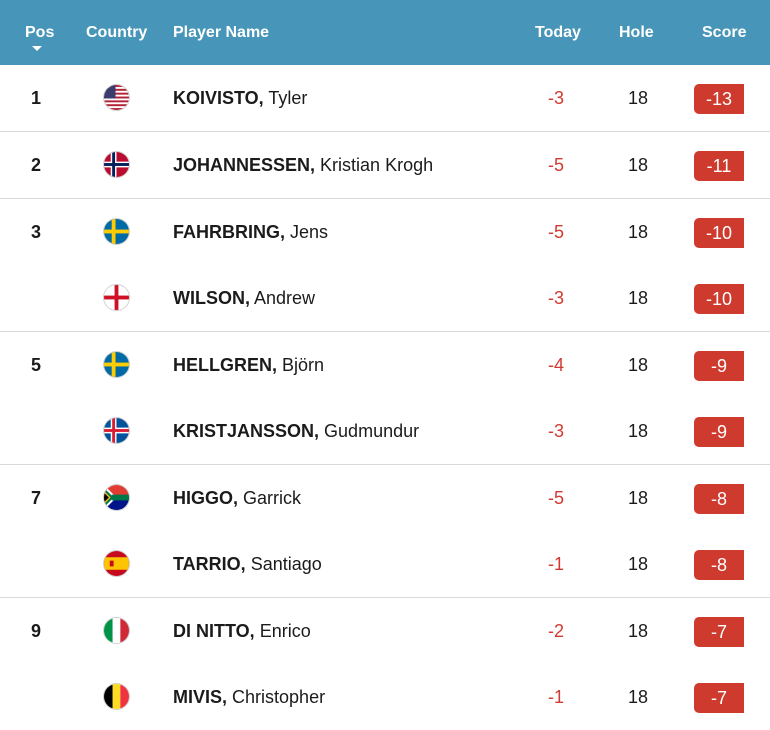 The image size is (770, 730). I want to click on player-last-name: DI NITTO,, so click(214, 631).